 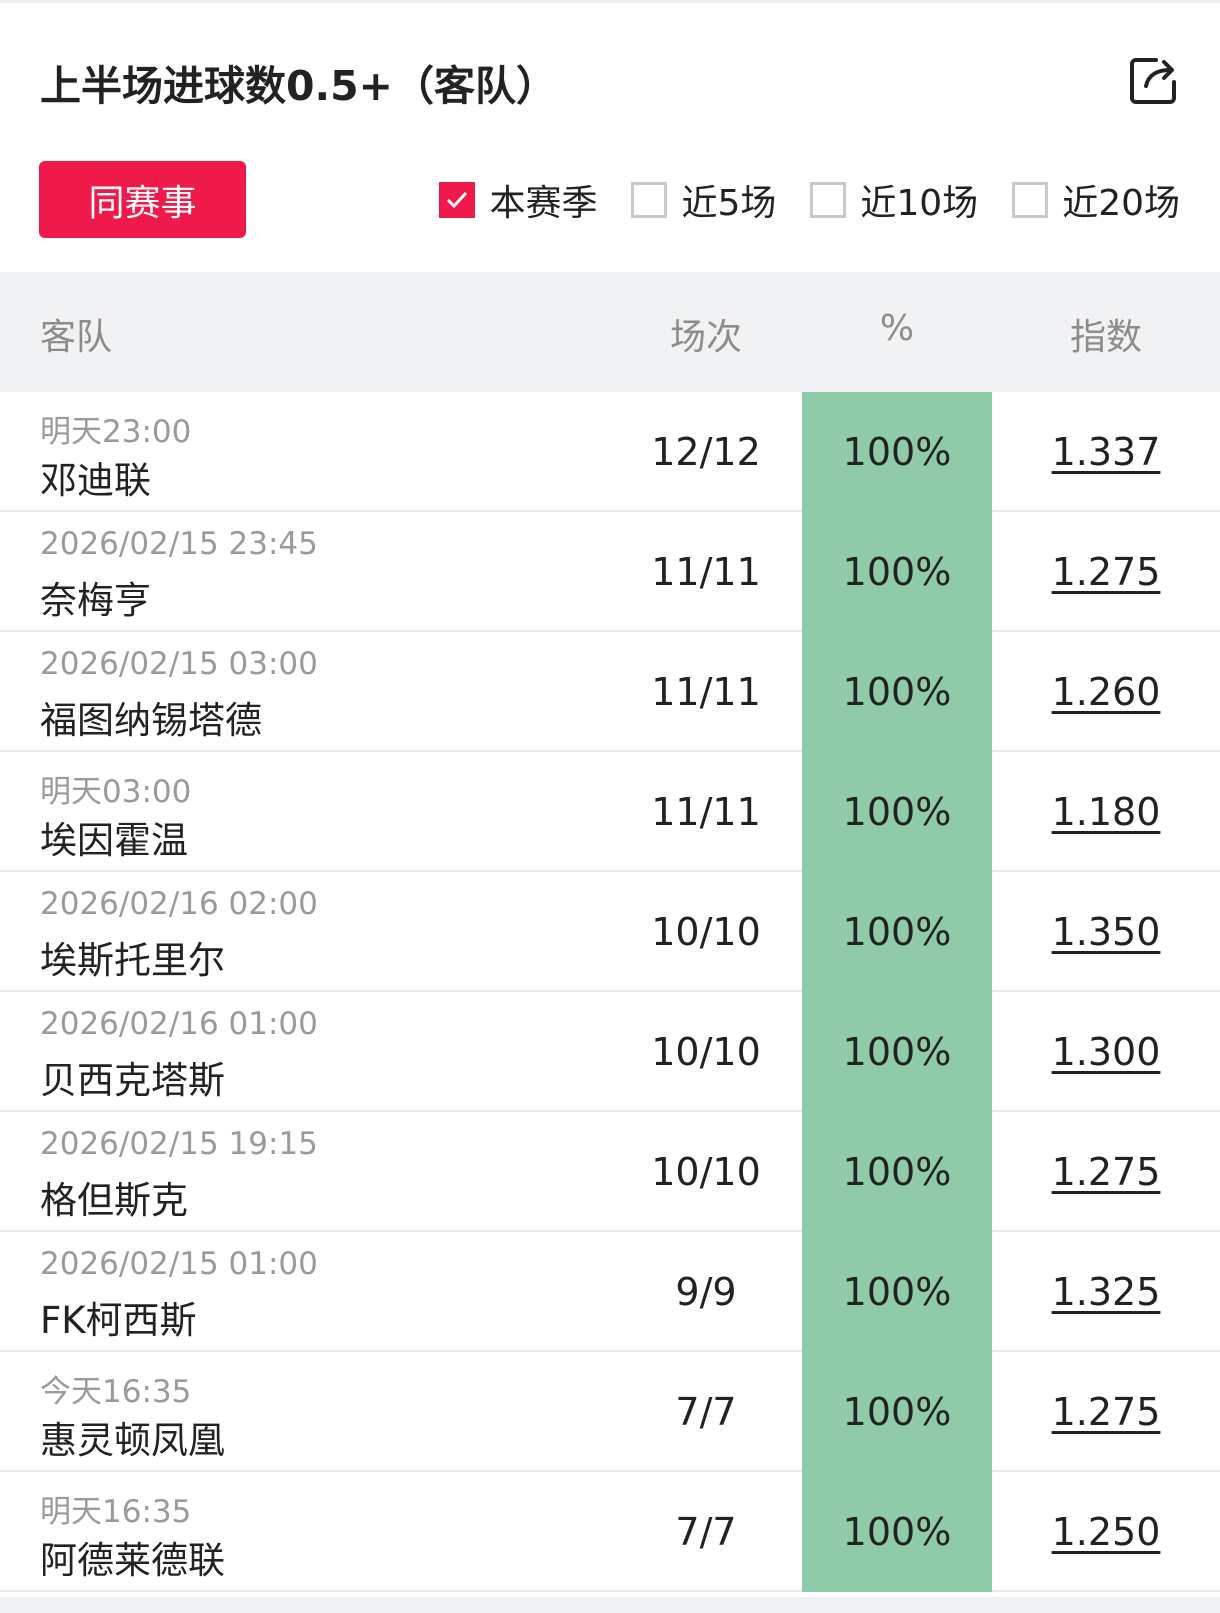 I want to click on match-time: 明天23:00, so click(x=116, y=432).